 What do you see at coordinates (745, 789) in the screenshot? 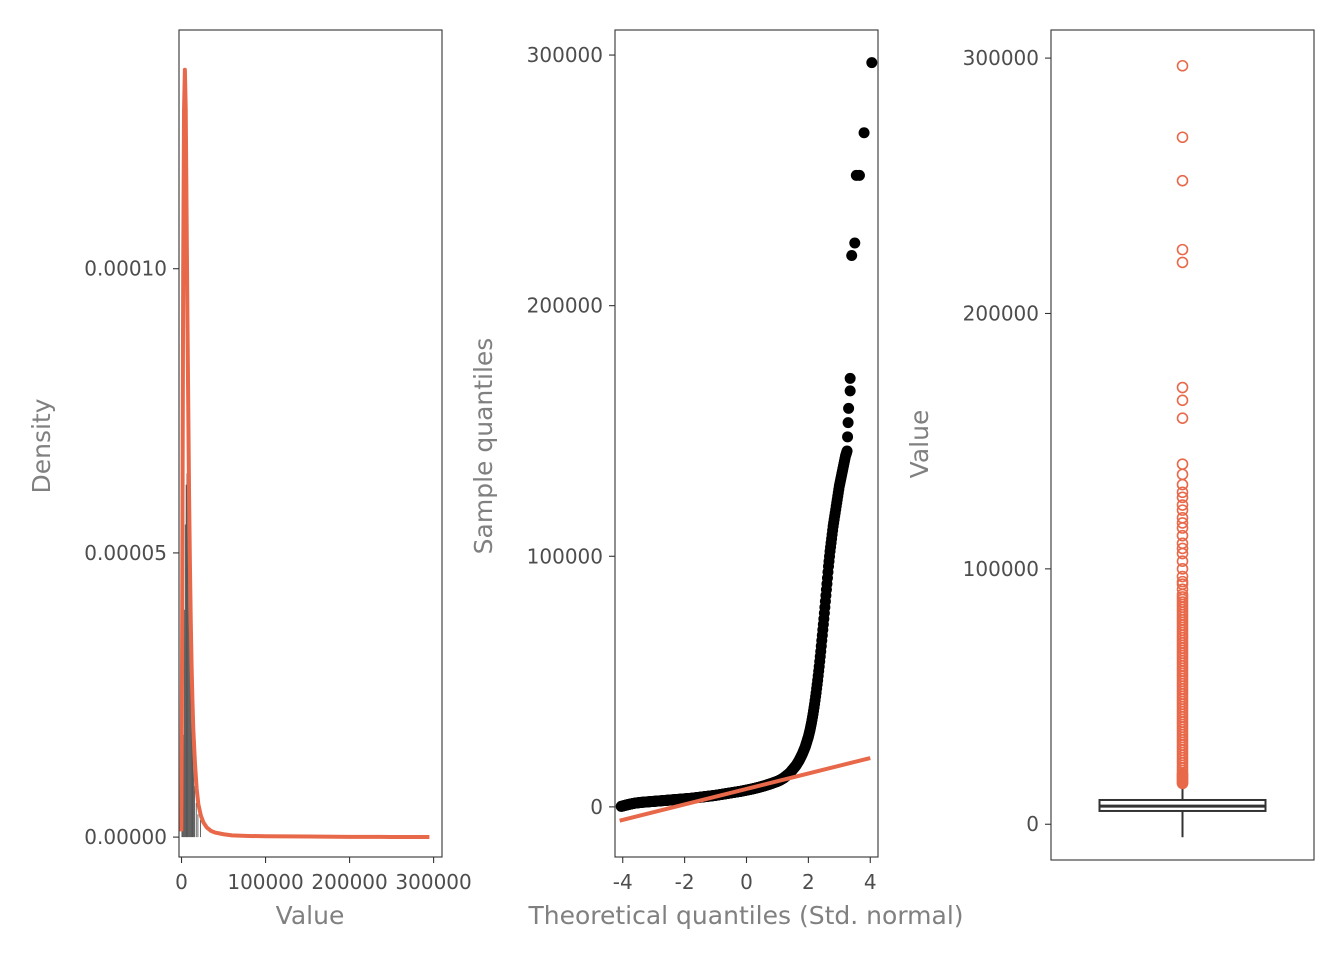
I see `qq-reference-line` at bounding box center [745, 789].